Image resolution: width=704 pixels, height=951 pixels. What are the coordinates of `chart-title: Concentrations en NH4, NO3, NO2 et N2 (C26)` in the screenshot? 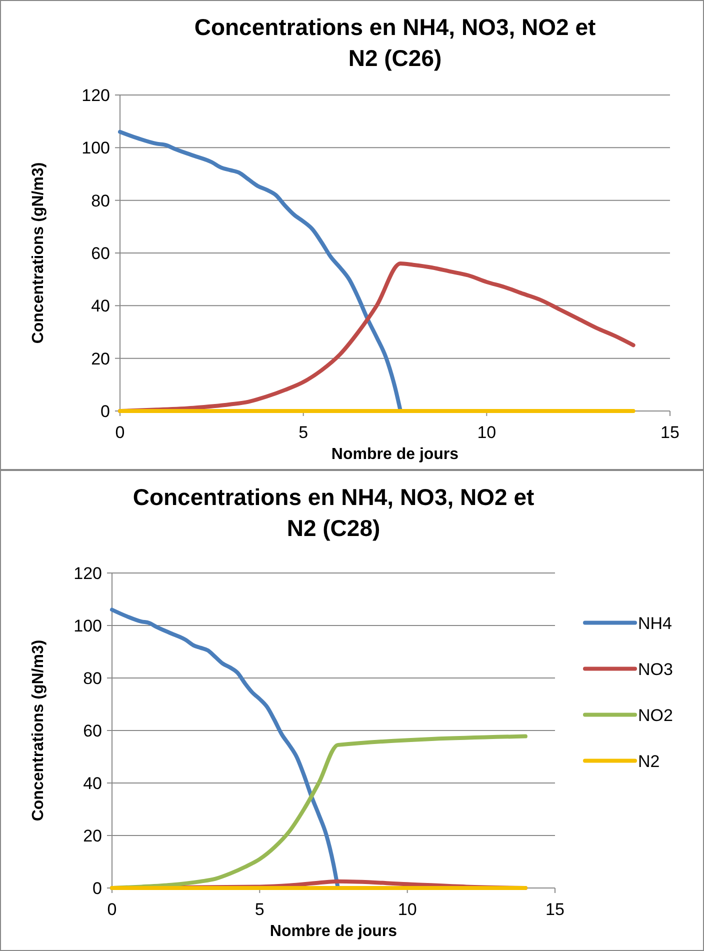 It's located at (395, 42).